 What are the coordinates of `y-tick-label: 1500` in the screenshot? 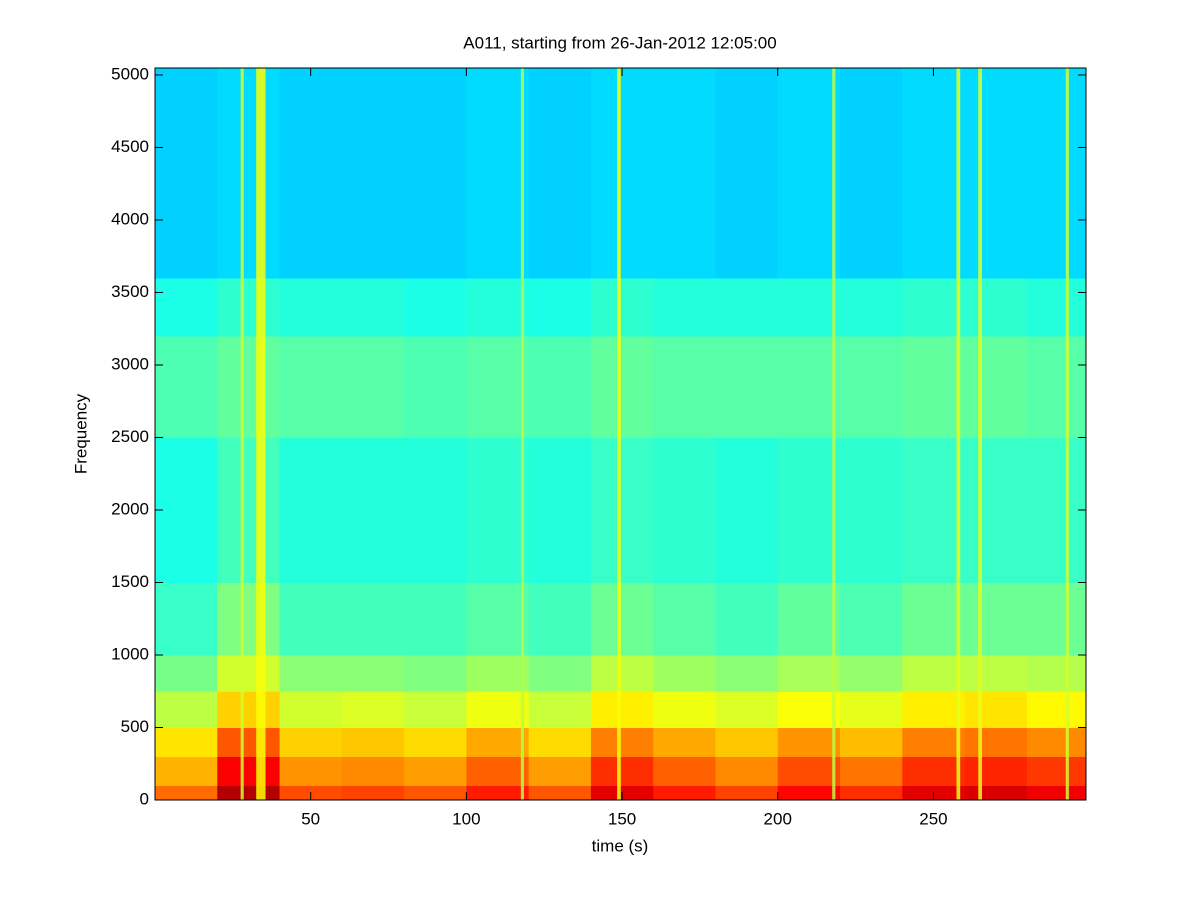 It's located at (130, 581).